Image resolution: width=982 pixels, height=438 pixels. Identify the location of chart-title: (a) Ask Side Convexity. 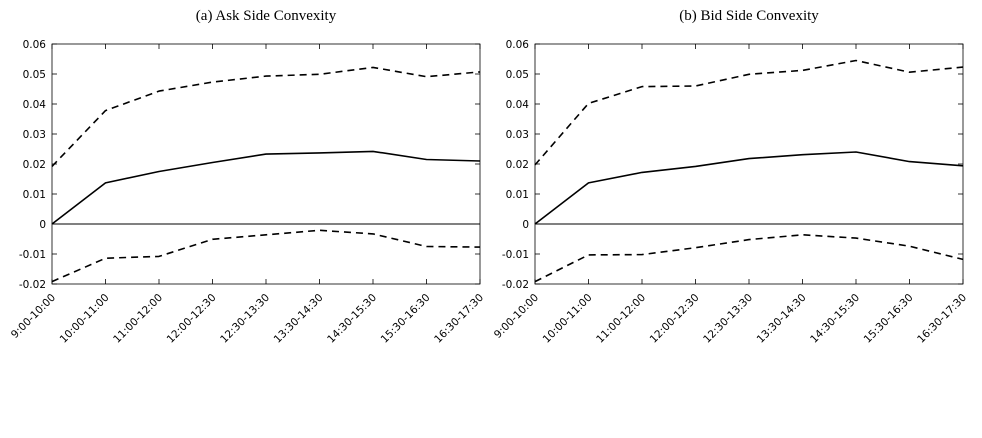
(266, 16).